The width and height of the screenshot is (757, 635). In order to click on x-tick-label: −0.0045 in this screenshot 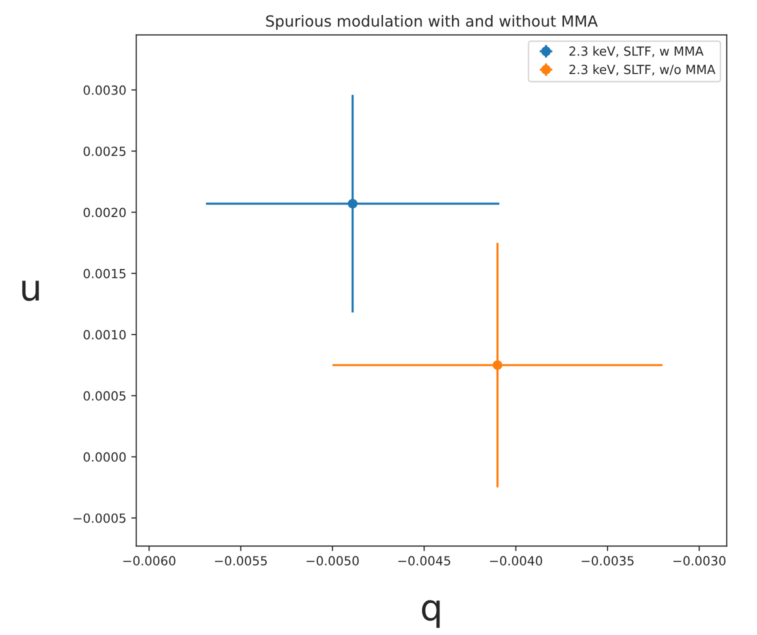, I will do `click(424, 561)`.